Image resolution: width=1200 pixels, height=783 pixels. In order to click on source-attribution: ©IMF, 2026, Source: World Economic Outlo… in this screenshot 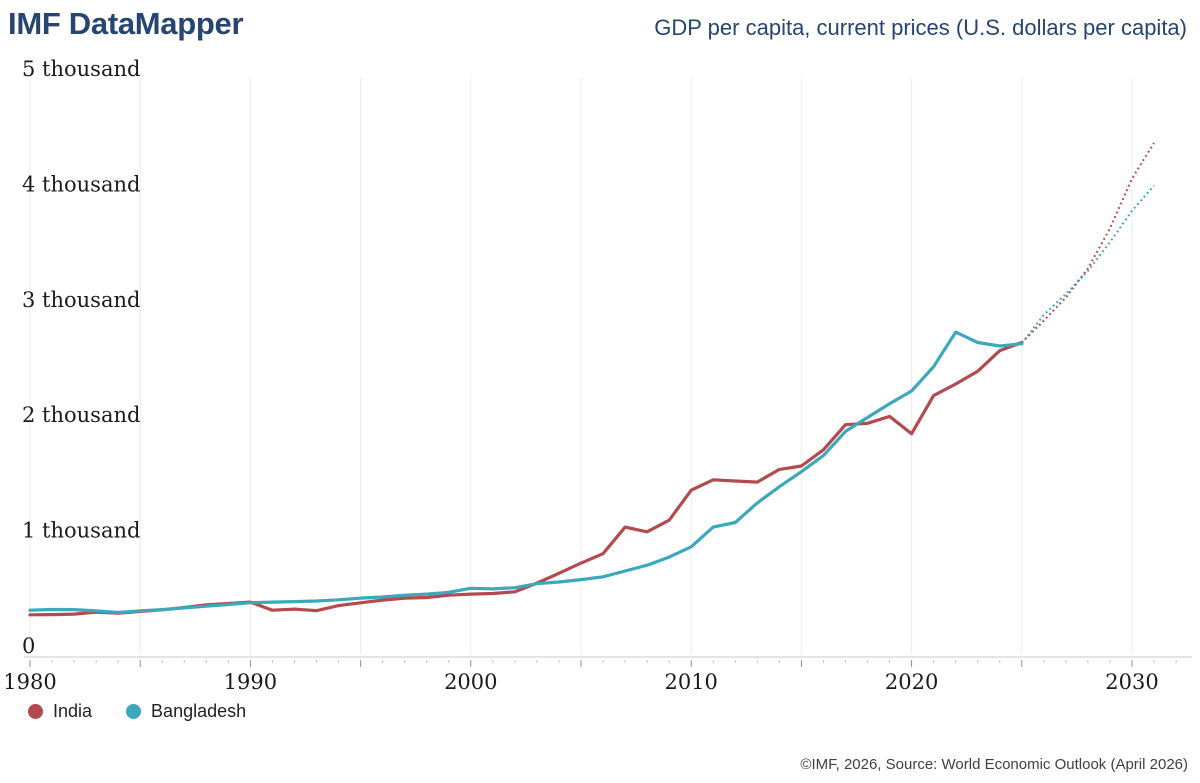, I will do `click(994, 764)`.